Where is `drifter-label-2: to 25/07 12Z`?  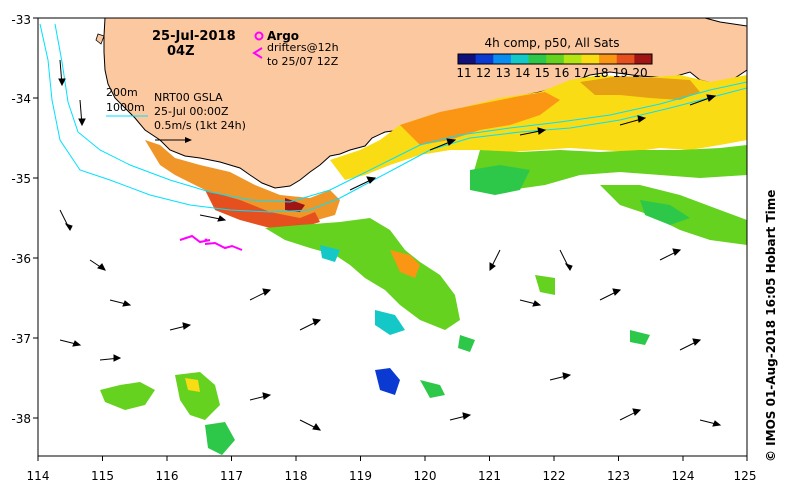 drifter-label-2: to 25/07 12Z is located at coordinates (303, 61).